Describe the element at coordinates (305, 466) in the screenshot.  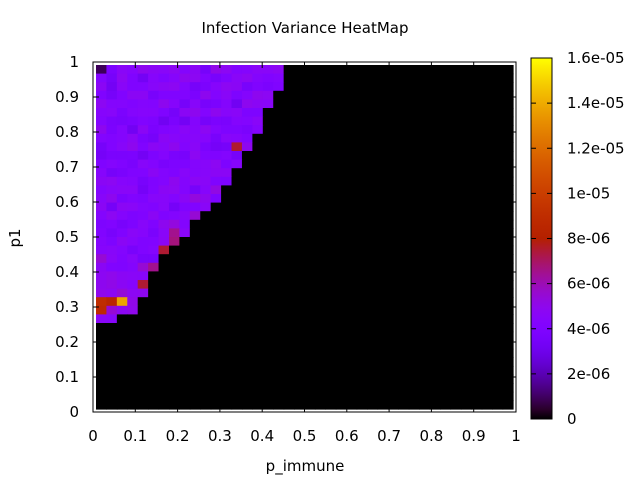
I see `x-axis-label: p_immune` at that location.